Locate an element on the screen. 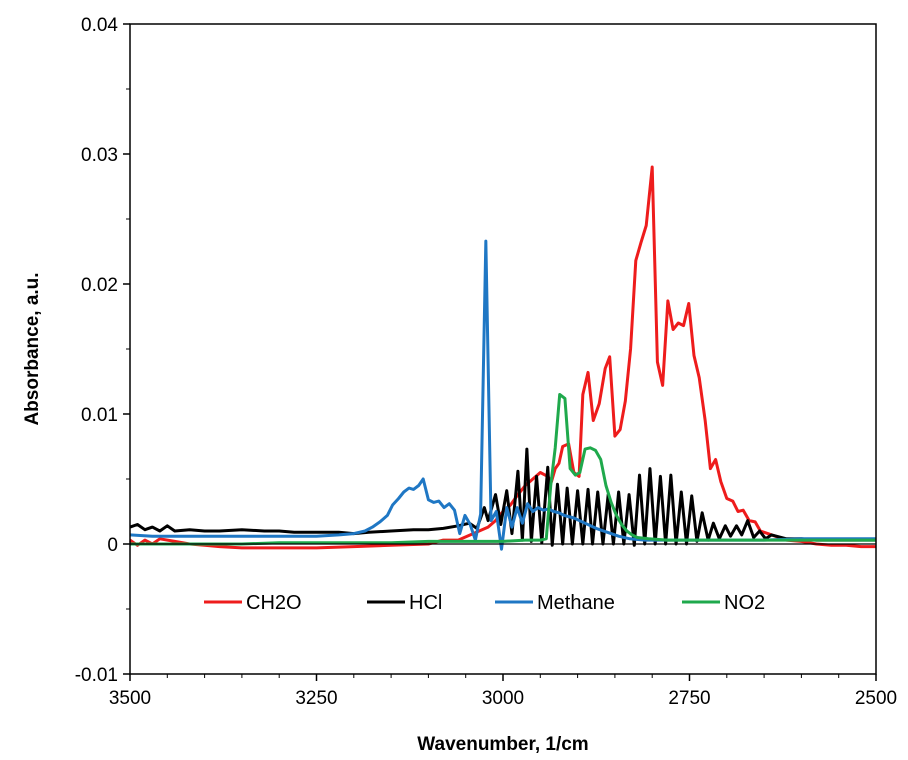  y-tick-label: 0.03 is located at coordinates (99, 155).